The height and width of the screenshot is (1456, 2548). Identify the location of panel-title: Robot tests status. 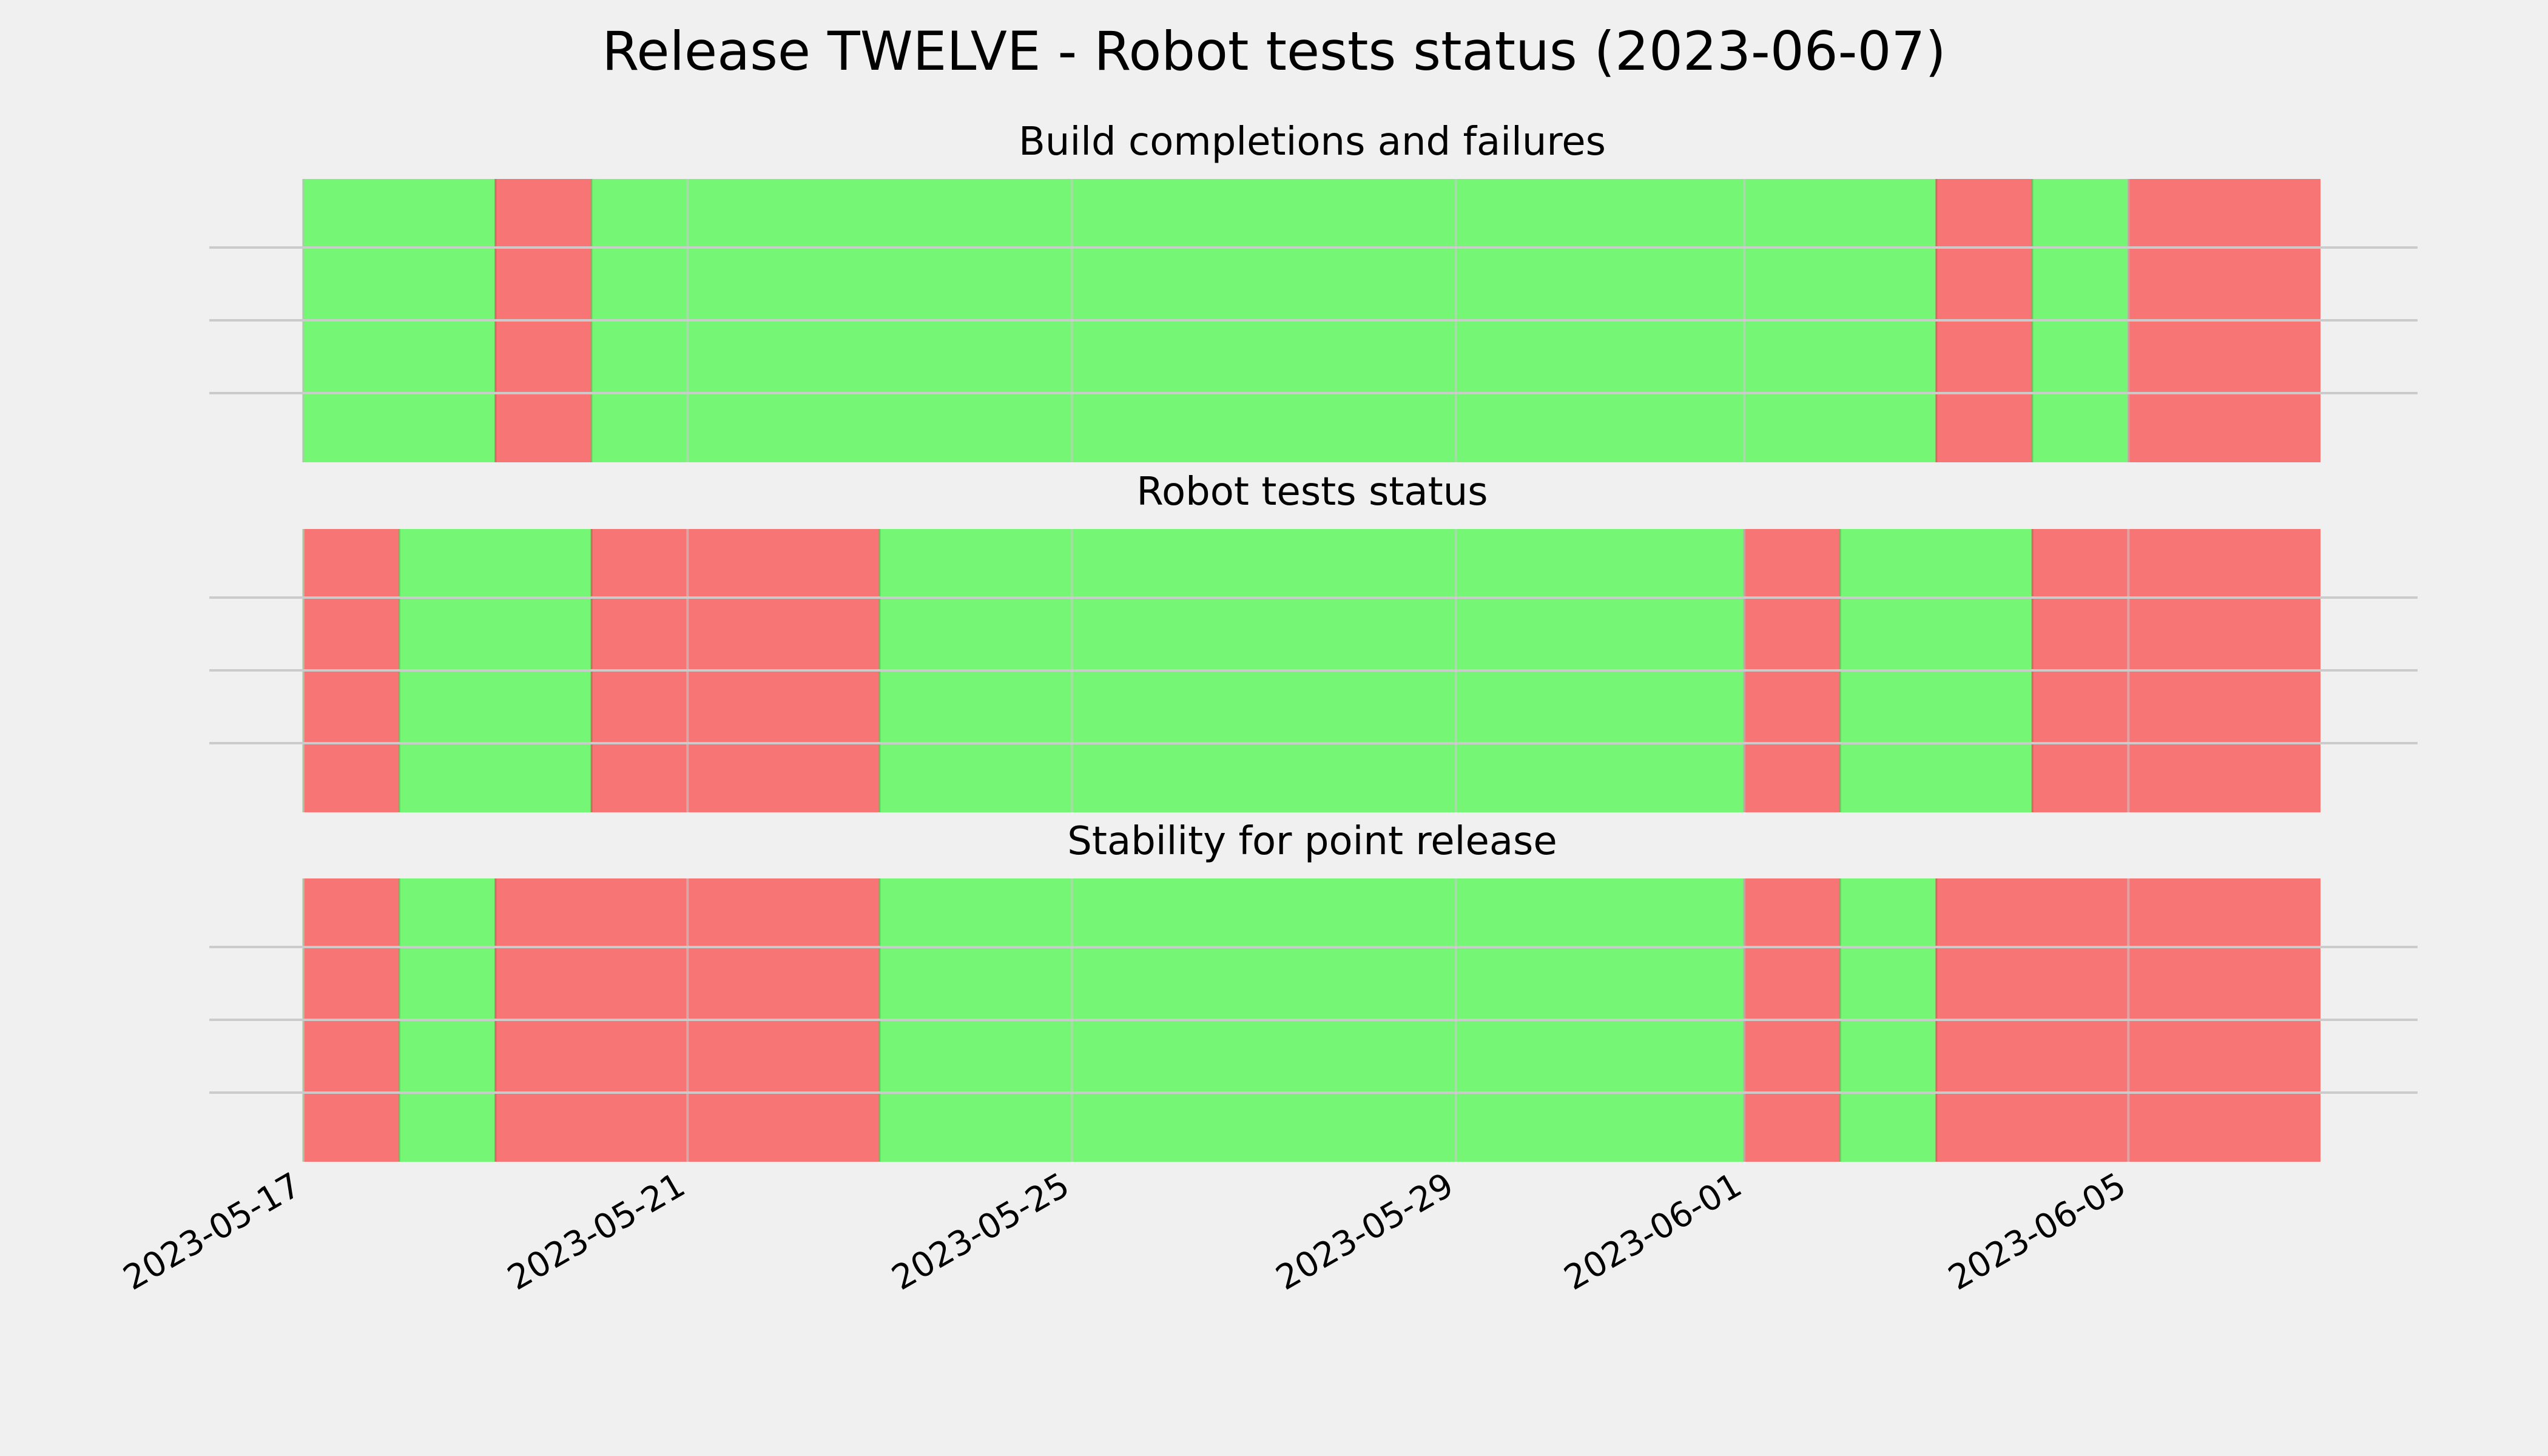
(1312, 492).